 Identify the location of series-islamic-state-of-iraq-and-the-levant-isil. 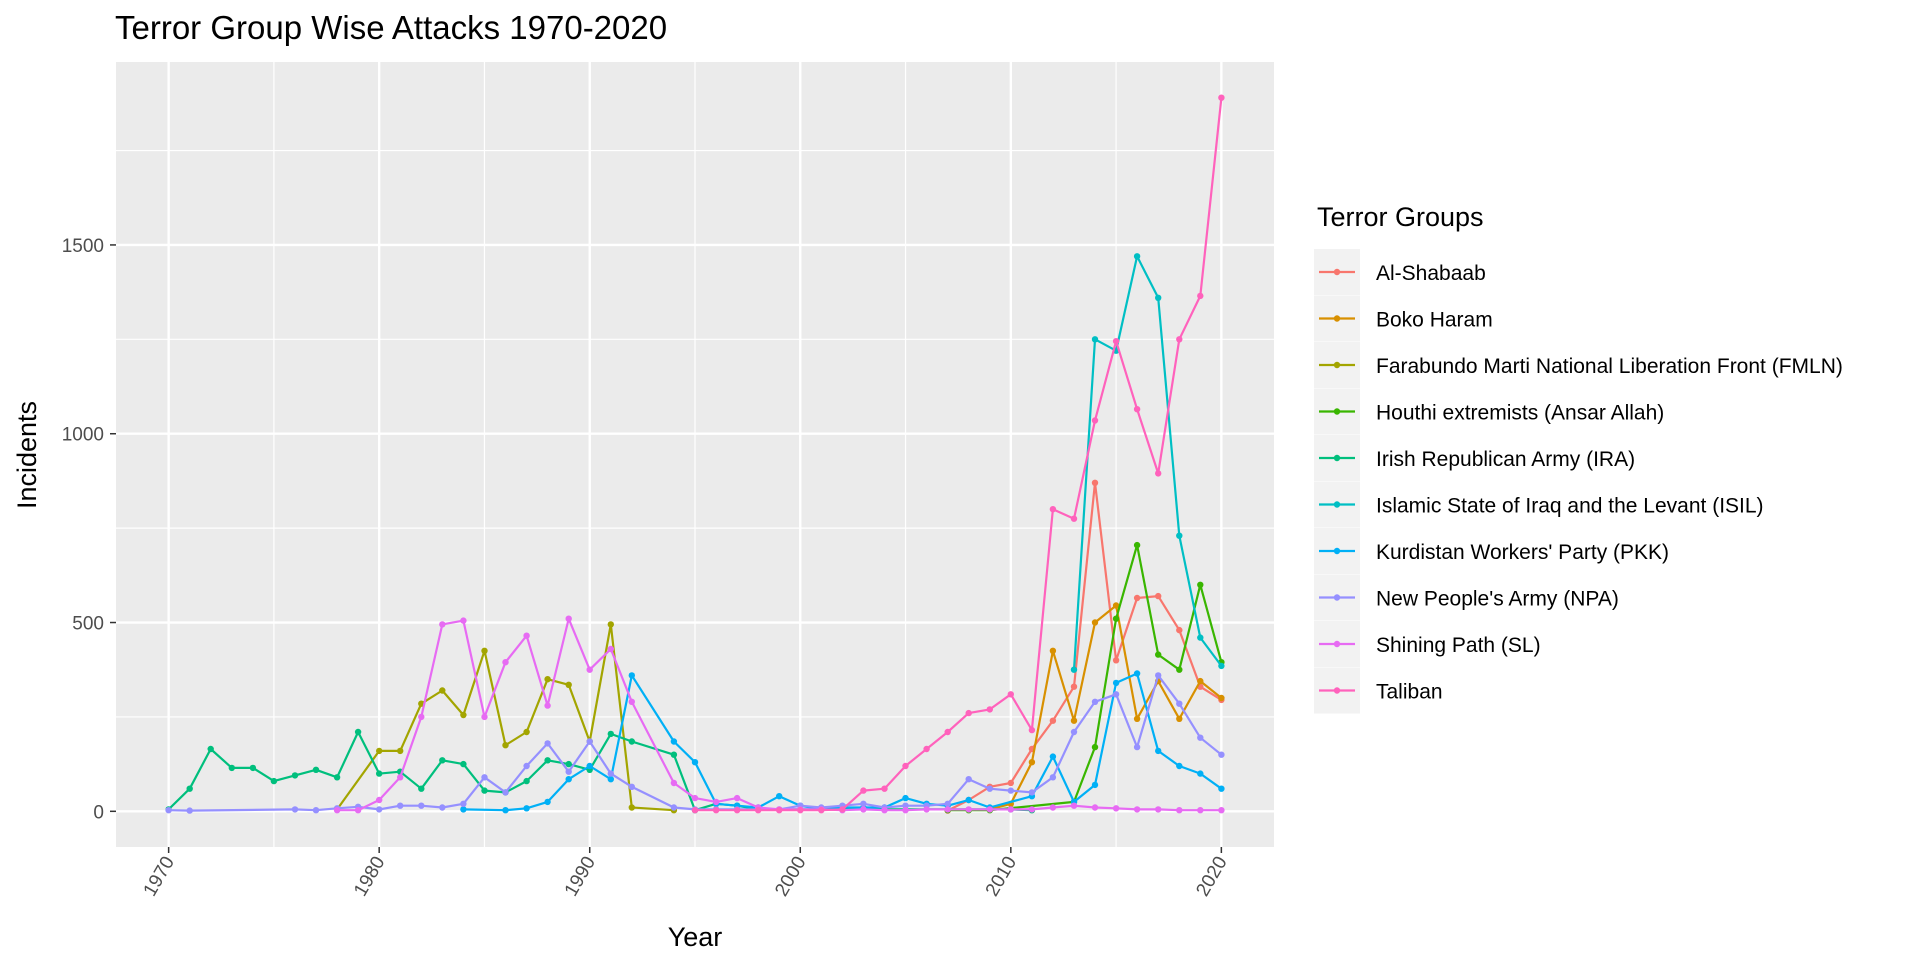
(1147, 463).